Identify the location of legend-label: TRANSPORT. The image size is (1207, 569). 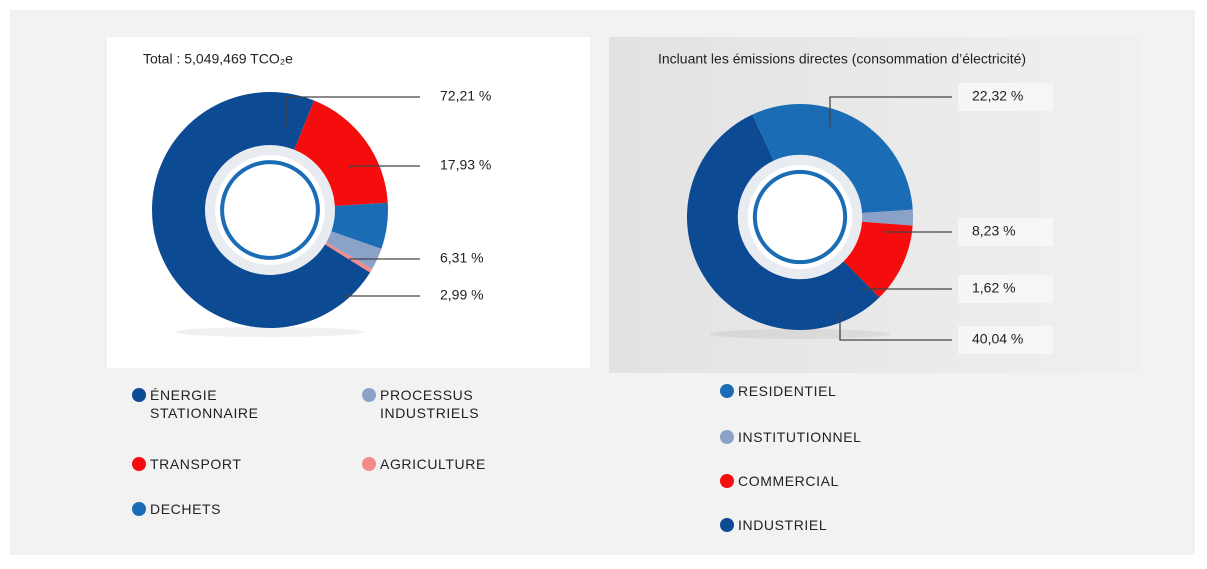
(196, 464).